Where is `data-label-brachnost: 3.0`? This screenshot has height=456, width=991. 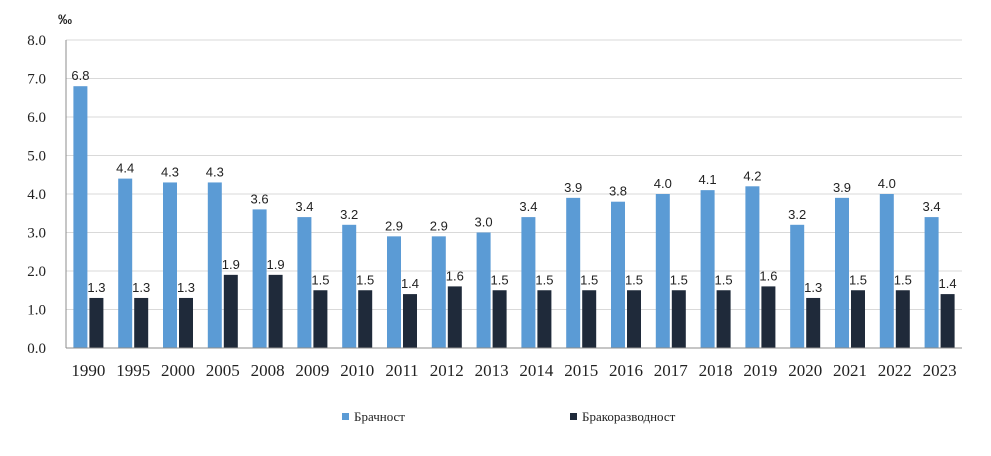
data-label-brachnost: 3.0 is located at coordinates (484, 222).